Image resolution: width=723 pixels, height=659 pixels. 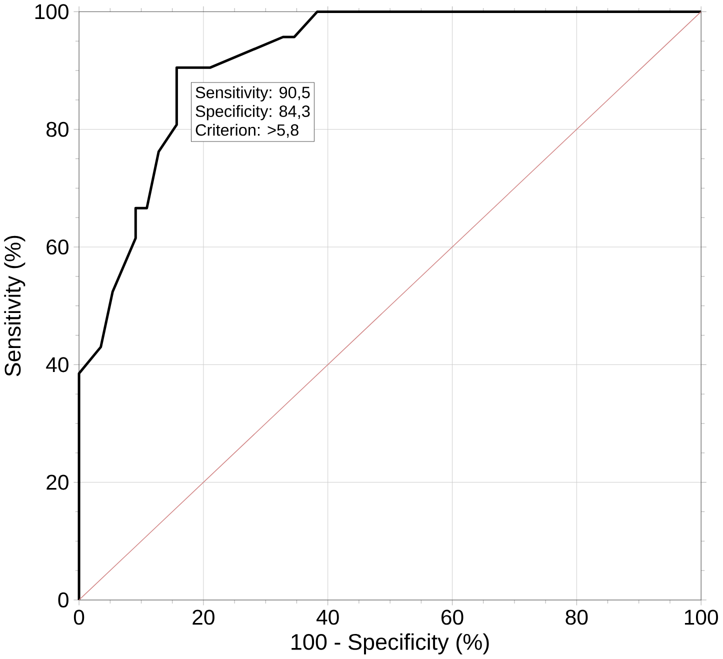 I want to click on x-axis-title: 100 - Specificity (%), so click(x=390, y=644).